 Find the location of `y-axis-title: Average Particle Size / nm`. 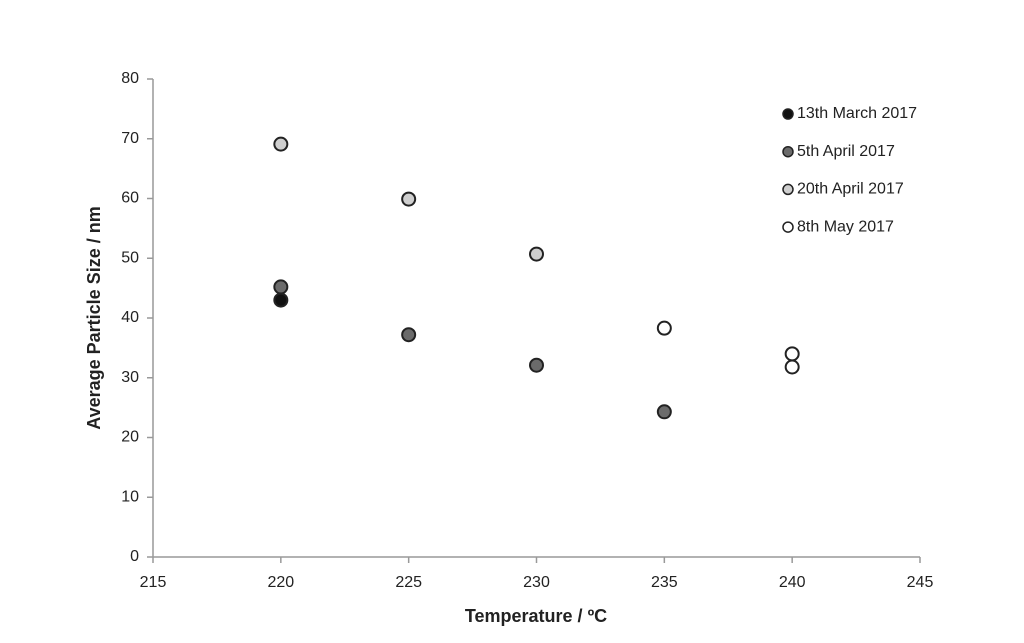

y-axis-title: Average Particle Size / nm is located at coordinates (94, 317).